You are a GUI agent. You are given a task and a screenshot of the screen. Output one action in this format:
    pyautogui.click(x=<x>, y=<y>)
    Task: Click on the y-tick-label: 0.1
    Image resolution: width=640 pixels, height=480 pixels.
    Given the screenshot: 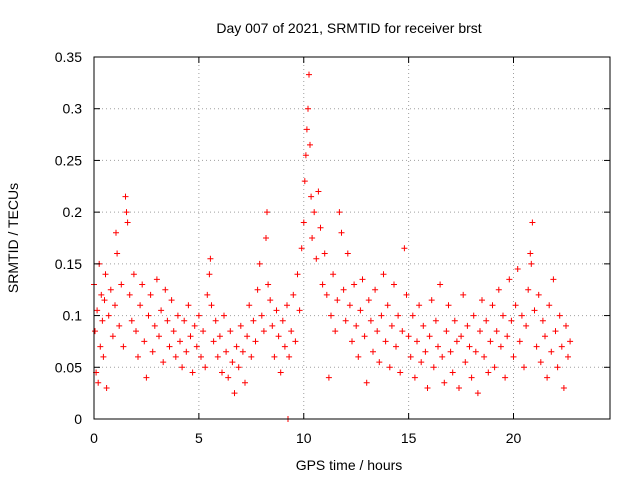 What is the action you would take?
    pyautogui.click(x=73, y=316)
    